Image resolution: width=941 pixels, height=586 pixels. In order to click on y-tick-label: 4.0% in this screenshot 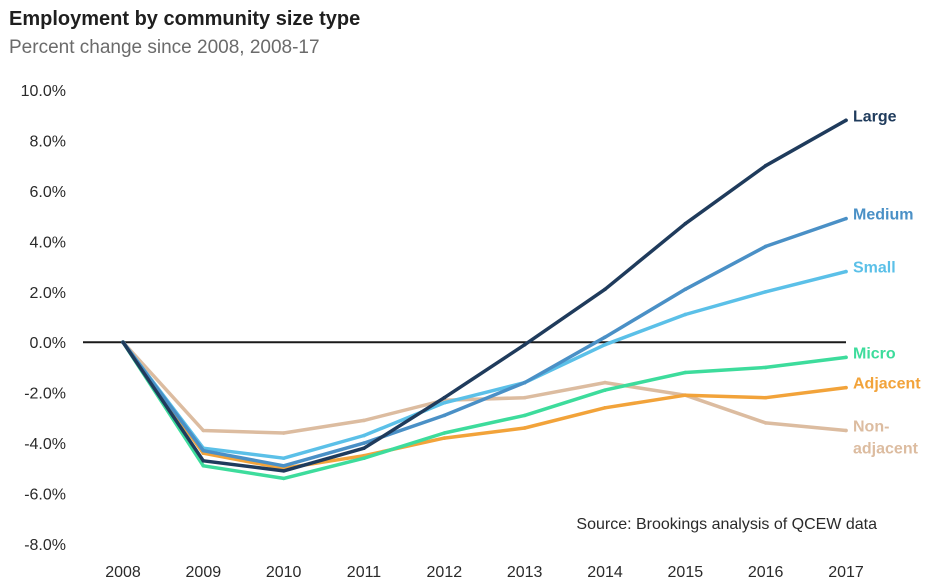, I will do `click(48, 242)`.